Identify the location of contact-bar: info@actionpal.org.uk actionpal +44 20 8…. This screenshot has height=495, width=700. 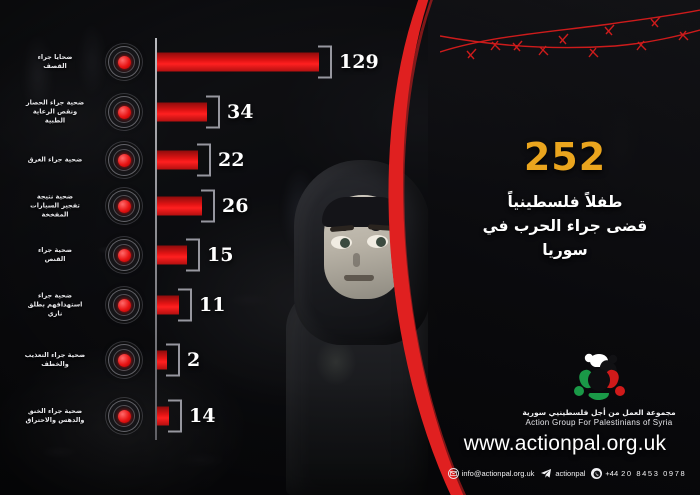
(567, 473).